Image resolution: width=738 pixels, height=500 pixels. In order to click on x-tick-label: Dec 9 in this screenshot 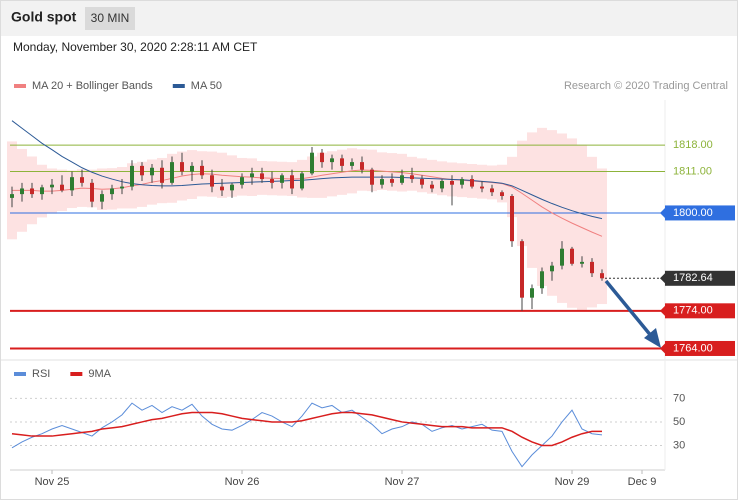, I will do `click(642, 482)`.